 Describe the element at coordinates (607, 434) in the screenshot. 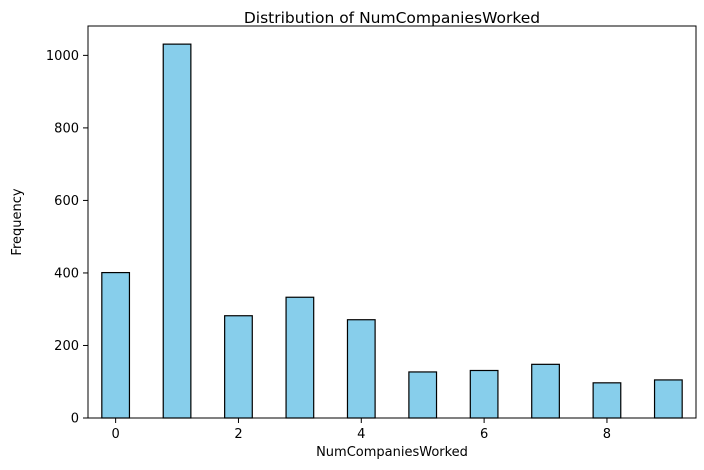

I see `x-tick-label-8: 8` at that location.